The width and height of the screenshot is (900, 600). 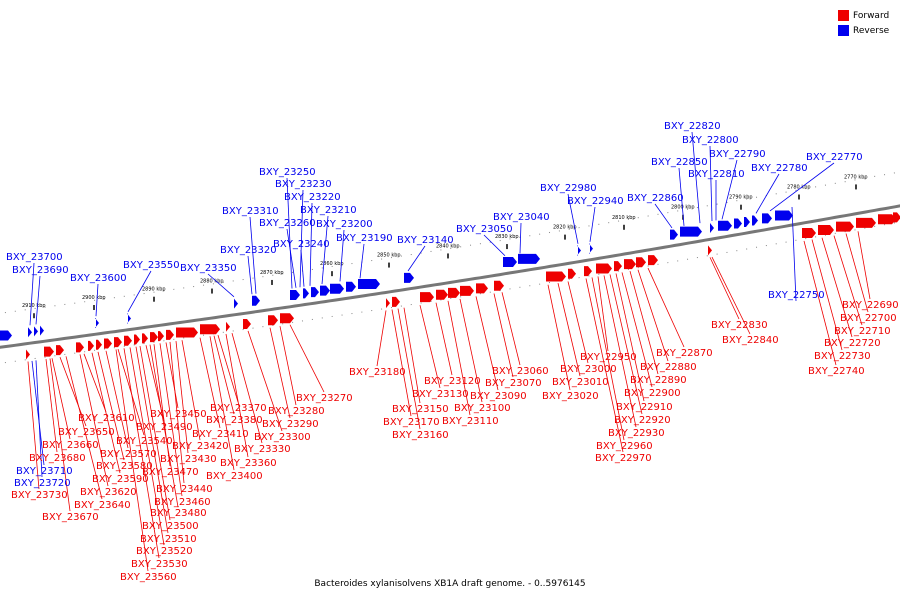 What do you see at coordinates (234, 476) in the screenshot?
I see `gene-label: BXY_23400` at bounding box center [234, 476].